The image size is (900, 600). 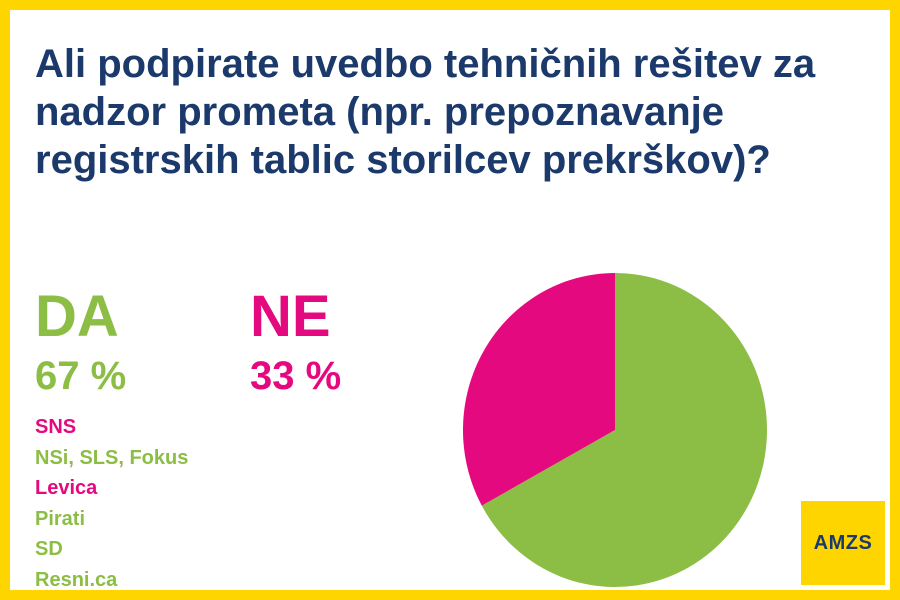 I want to click on logo-text: AMZS, so click(x=843, y=542).